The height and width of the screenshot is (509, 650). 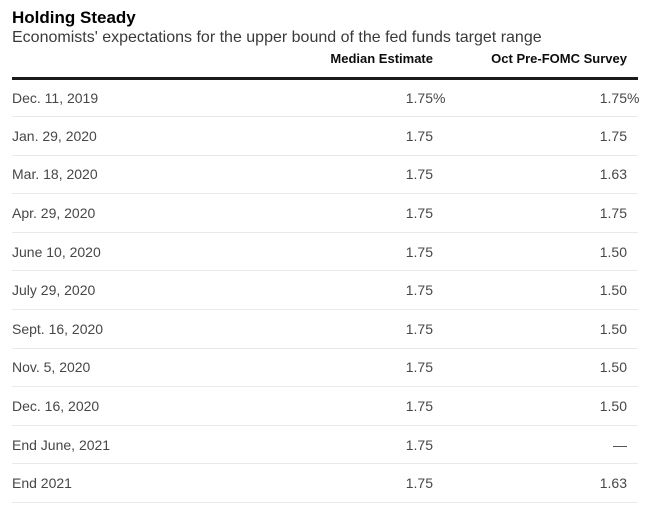 What do you see at coordinates (325, 174) in the screenshot?
I see `table-row: Mar. 18, 2020 1.75 1.63` at bounding box center [325, 174].